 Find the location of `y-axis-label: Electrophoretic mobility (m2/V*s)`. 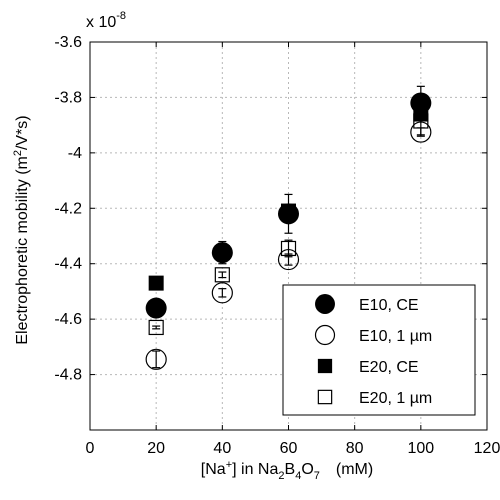

y-axis-label: Electrophoretic mobility (m2/V*s) is located at coordinates (21, 229).